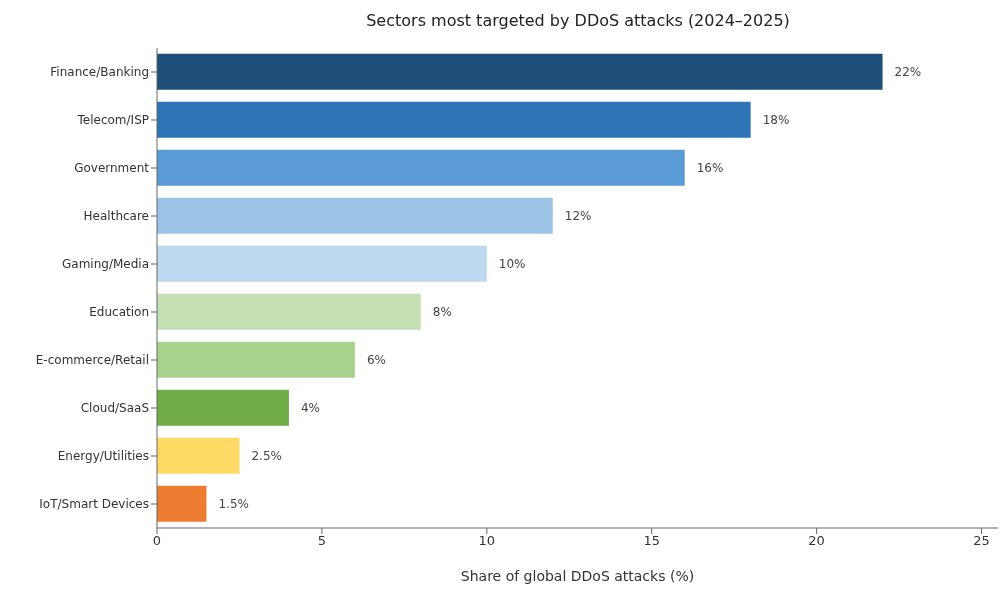 The width and height of the screenshot is (1006, 603). Describe the element at coordinates (442, 312) in the screenshot. I see `data-label: 8%` at that location.